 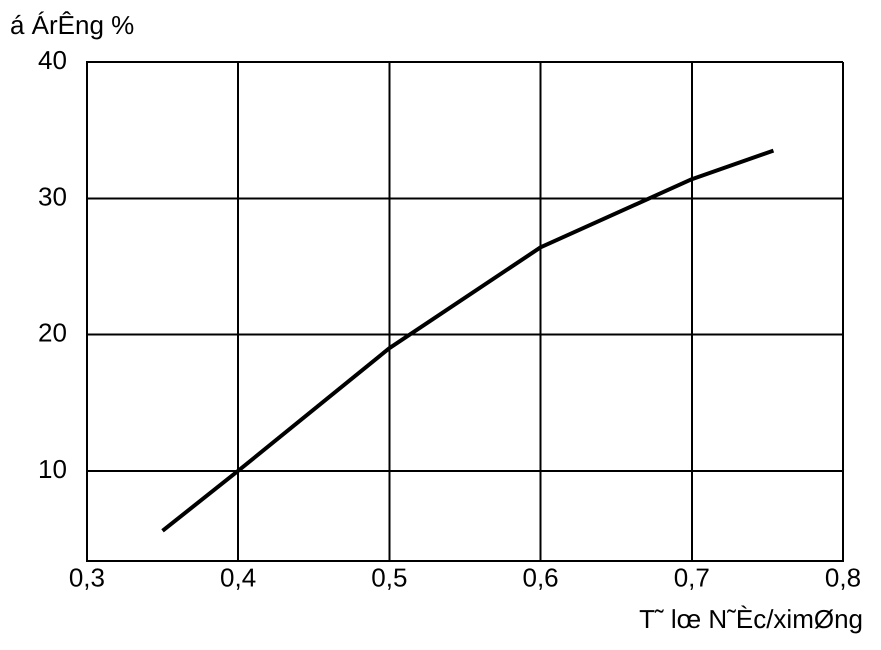 I want to click on y-tick-label: 30, so click(x=52, y=196).